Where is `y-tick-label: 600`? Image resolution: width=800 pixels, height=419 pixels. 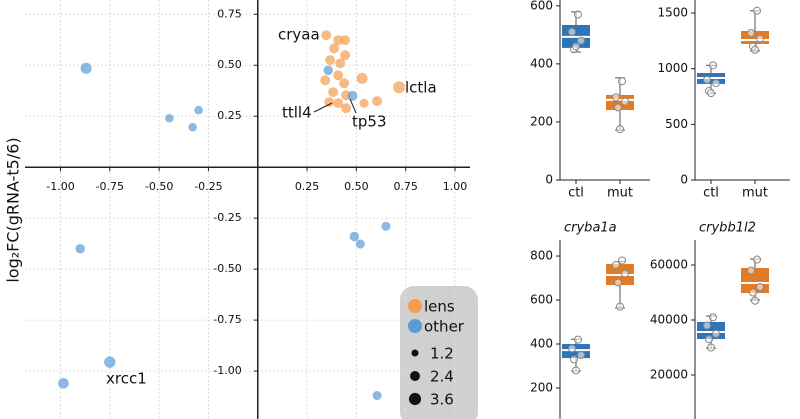 y-tick-label: 600 is located at coordinates (541, 6).